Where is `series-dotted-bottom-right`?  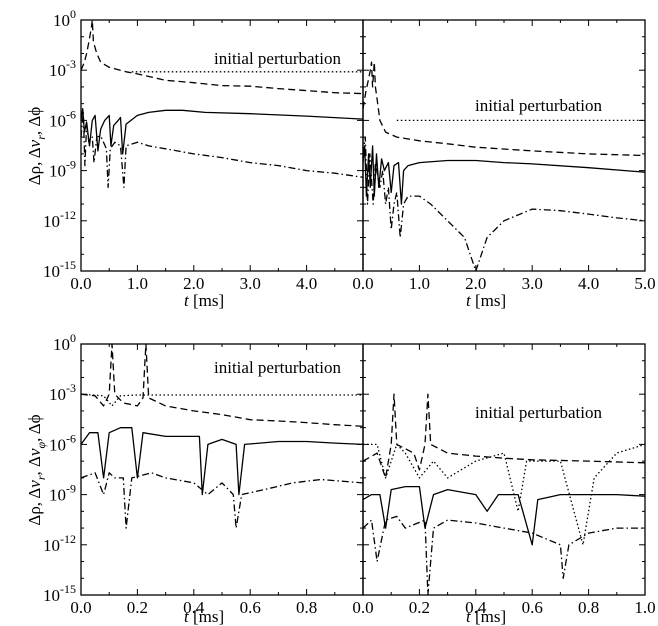 series-dotted-bottom-right is located at coordinates (504, 494).